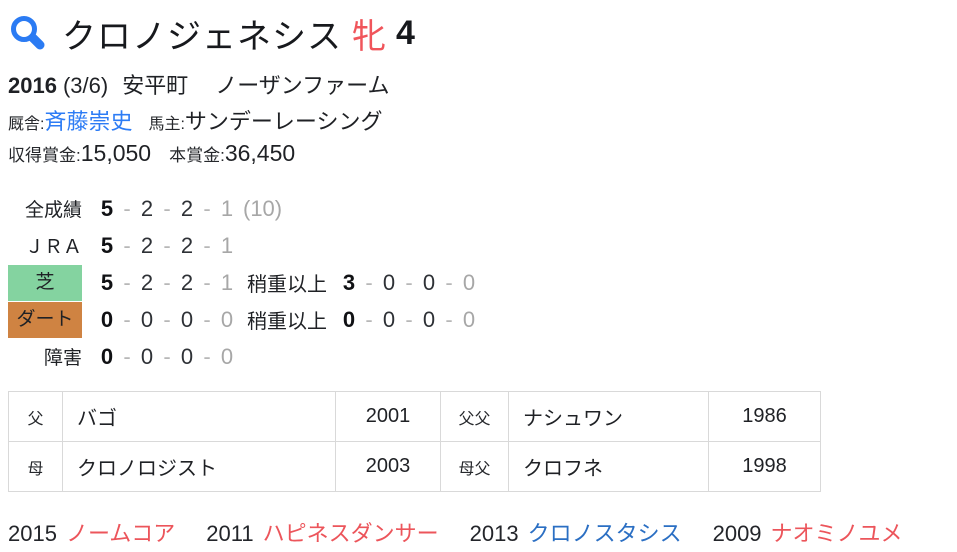  What do you see at coordinates (32, 85) in the screenshot?
I see `birth-year: 2016` at bounding box center [32, 85].